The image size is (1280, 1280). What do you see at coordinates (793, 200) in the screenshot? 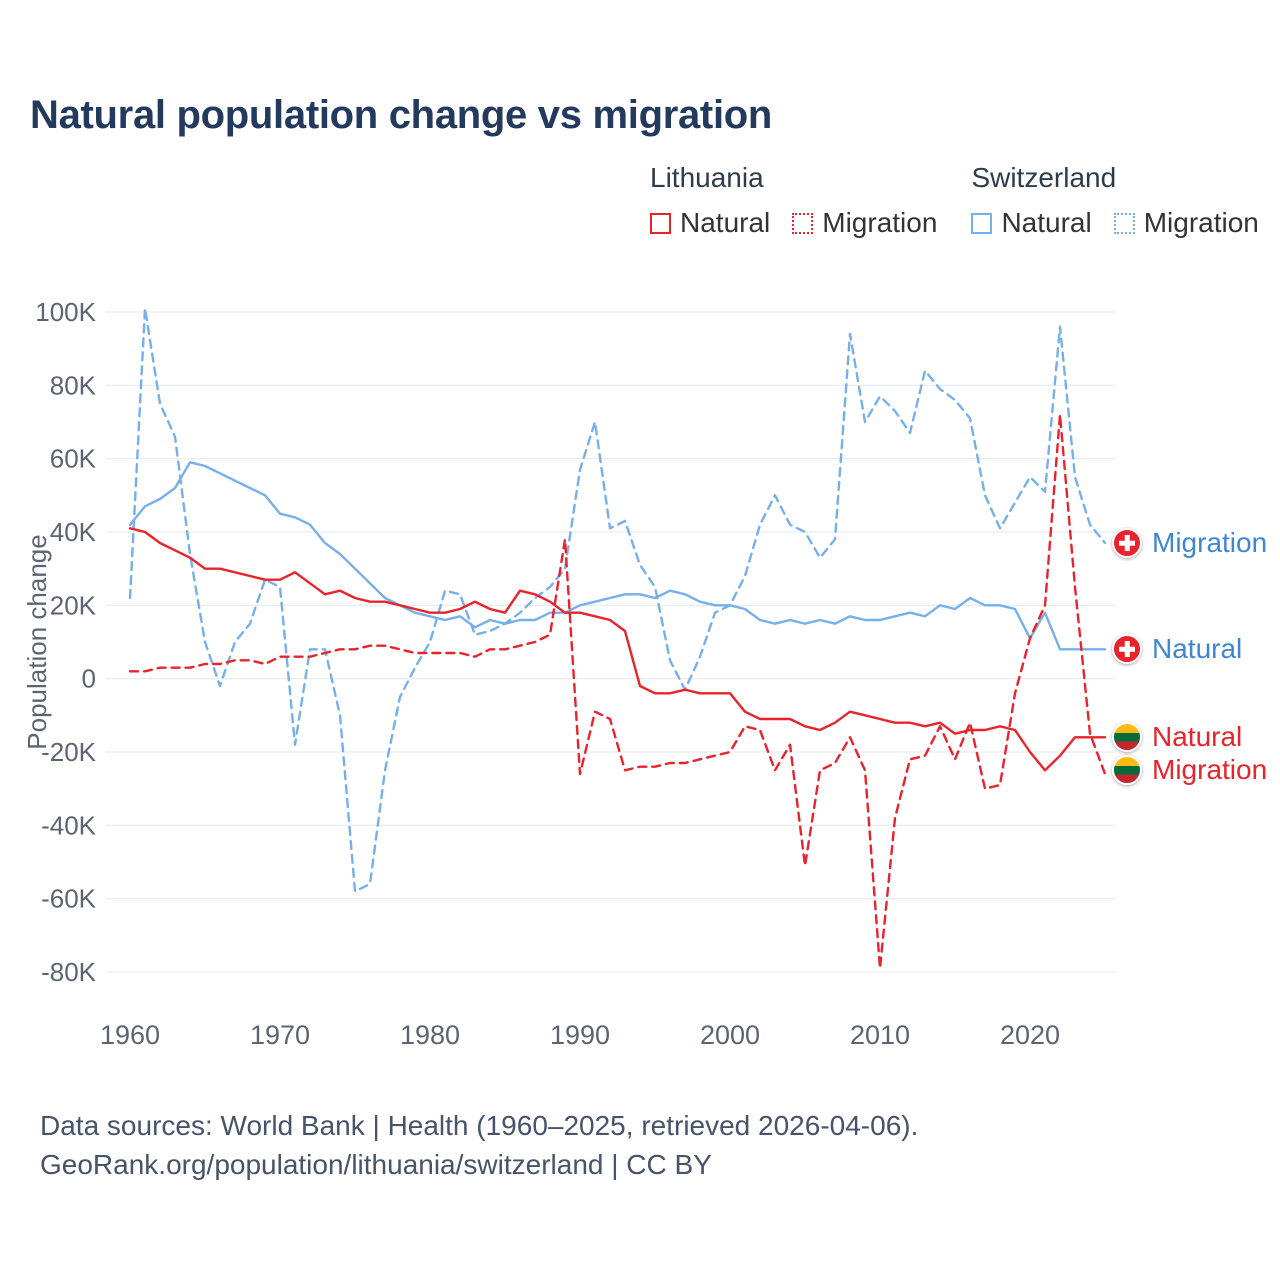
I see `legend-group-lithuania: Lithuania Natural Migration` at bounding box center [793, 200].